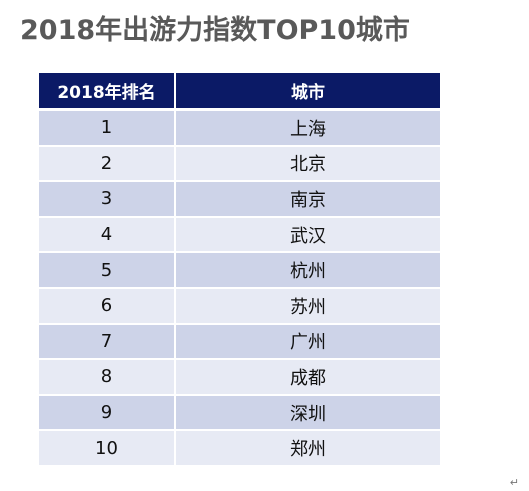 The height and width of the screenshot is (491, 529). I want to click on table-row: 5 杭州, so click(239, 270).